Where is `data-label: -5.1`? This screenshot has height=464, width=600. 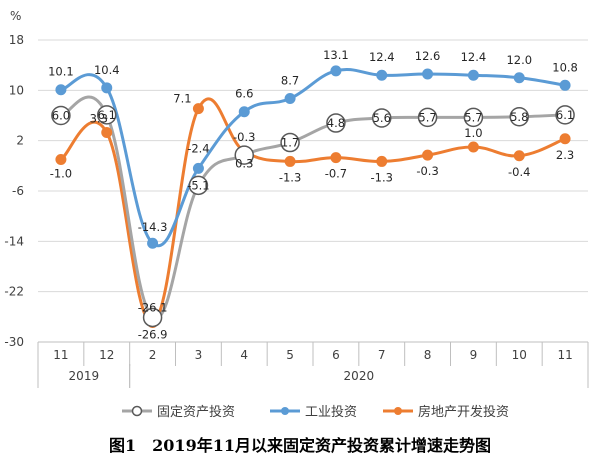 data-label: -5.1 is located at coordinates (198, 185).